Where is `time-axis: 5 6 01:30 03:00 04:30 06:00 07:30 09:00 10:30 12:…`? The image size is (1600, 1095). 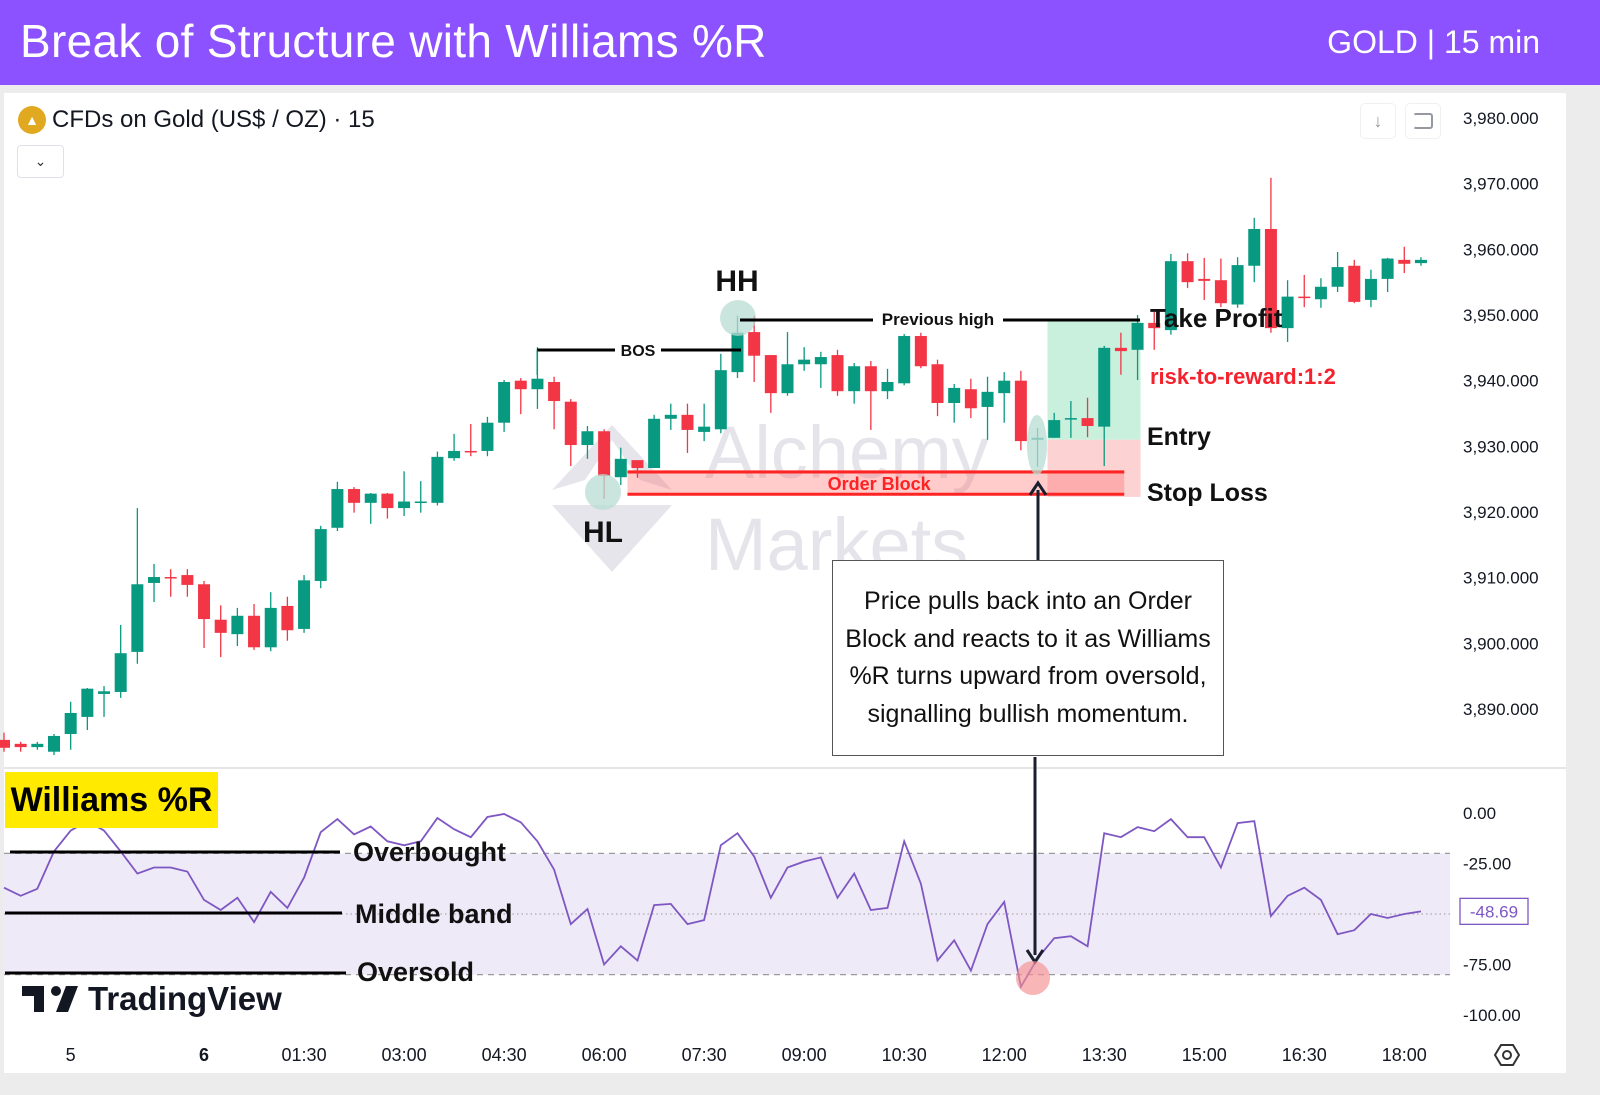 time-axis: 5 6 01:30 03:00 04:30 06:00 07:30 09:00 10:30 12:… is located at coordinates (746, 1055).